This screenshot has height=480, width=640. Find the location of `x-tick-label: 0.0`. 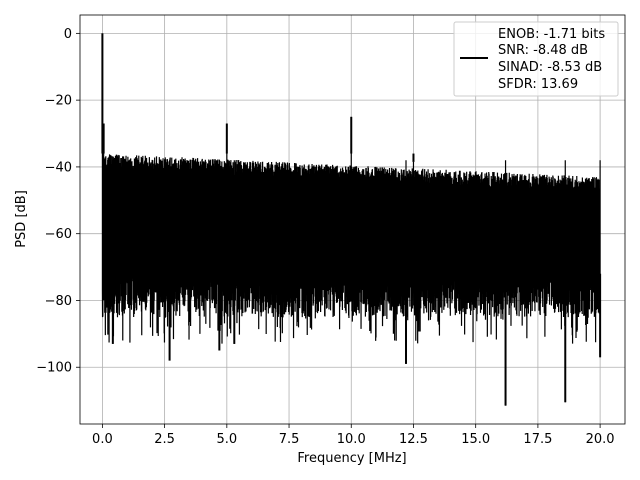

x-tick-label: 0.0 is located at coordinates (102, 439).